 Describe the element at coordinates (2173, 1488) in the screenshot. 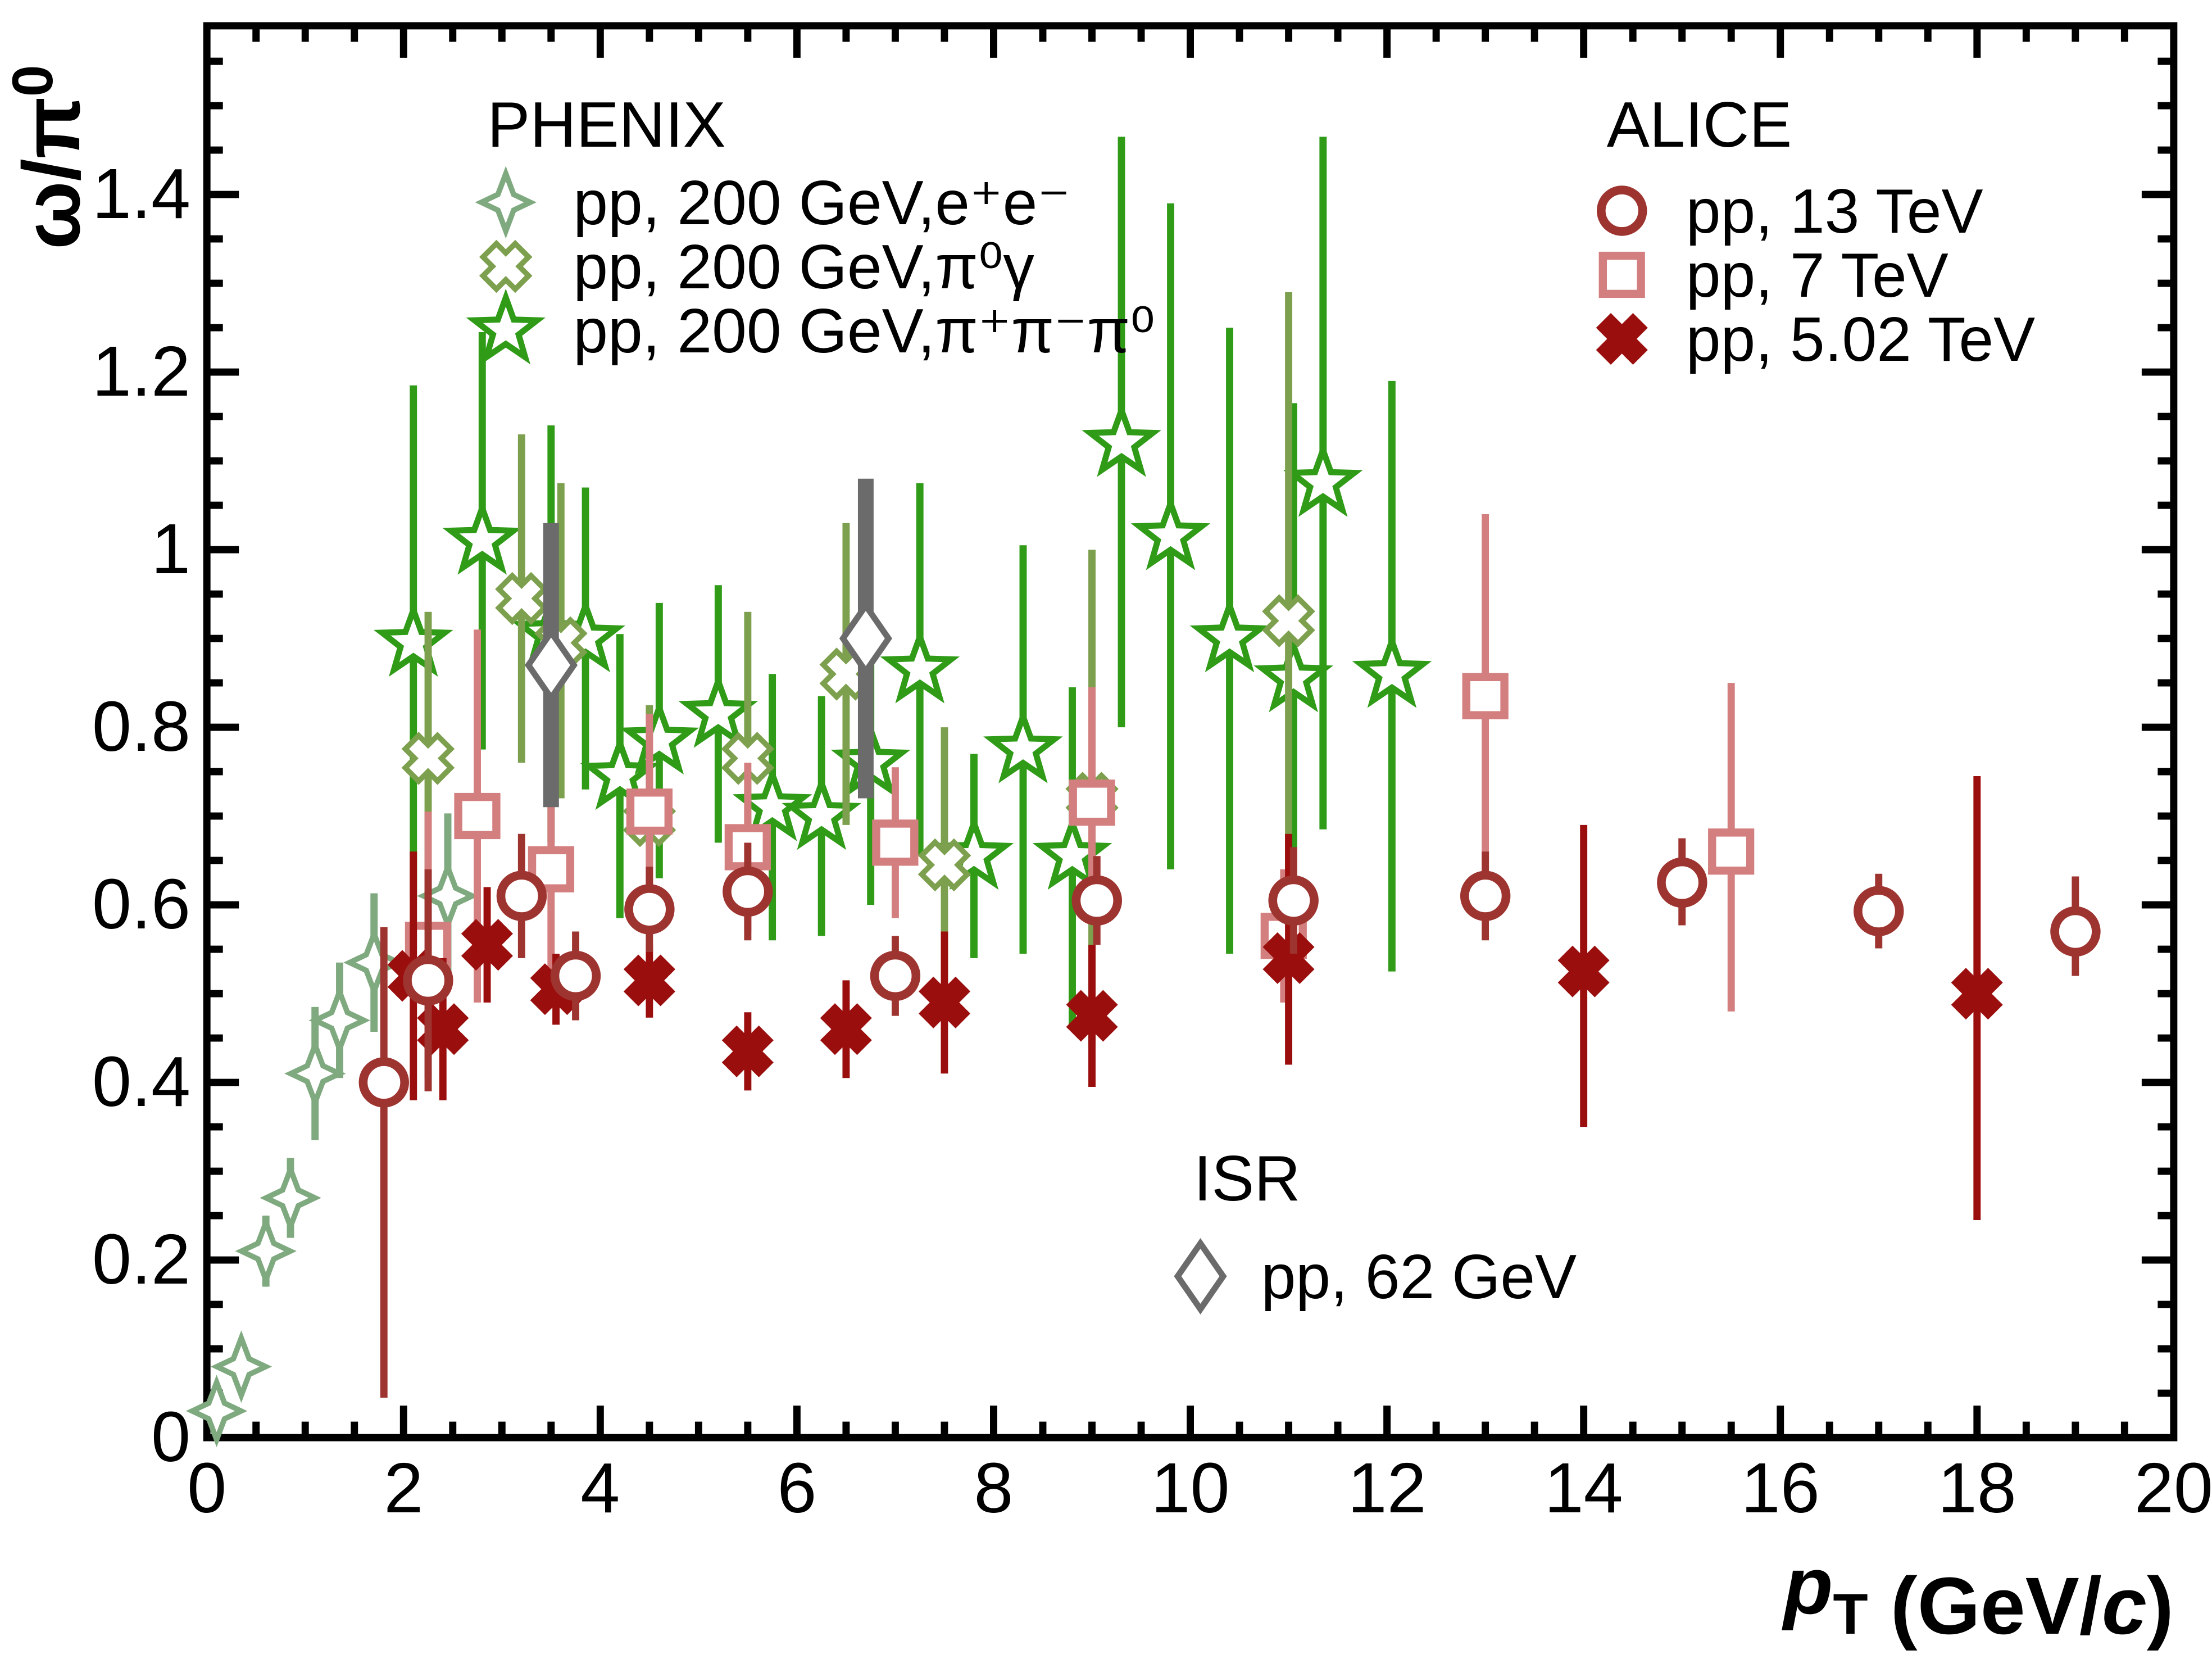

I see `x-tick-label: 20` at that location.